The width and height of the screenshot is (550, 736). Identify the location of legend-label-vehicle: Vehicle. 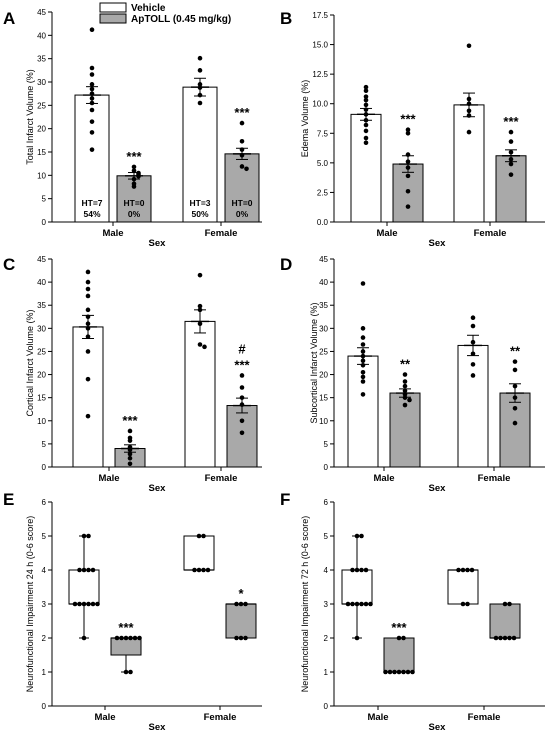
(148, 8).